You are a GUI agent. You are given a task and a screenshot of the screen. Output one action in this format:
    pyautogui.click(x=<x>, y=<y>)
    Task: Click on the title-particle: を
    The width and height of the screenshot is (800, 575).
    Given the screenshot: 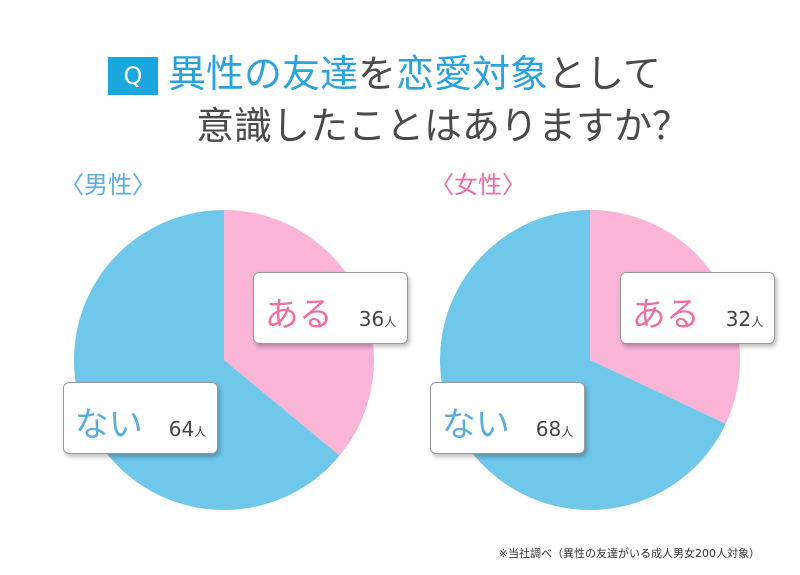 What is the action you would take?
    pyautogui.click(x=377, y=74)
    